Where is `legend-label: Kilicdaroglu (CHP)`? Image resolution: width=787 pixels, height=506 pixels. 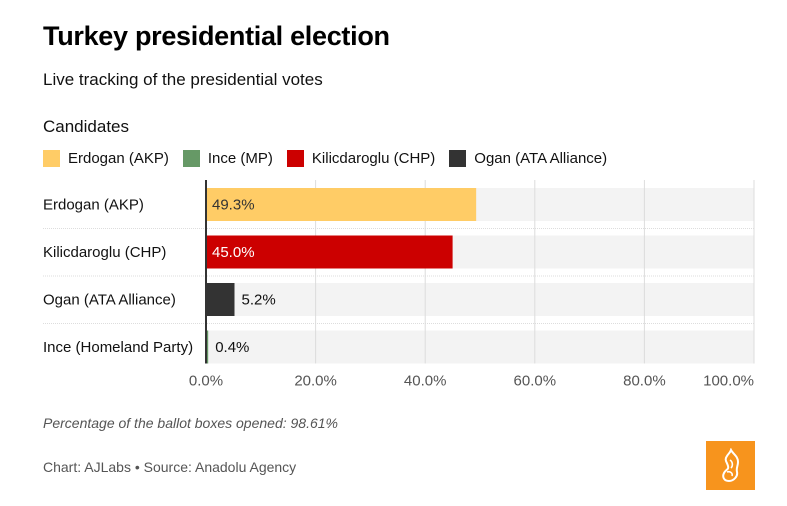 legend-label: Kilicdaroglu (CHP) is located at coordinates (373, 158).